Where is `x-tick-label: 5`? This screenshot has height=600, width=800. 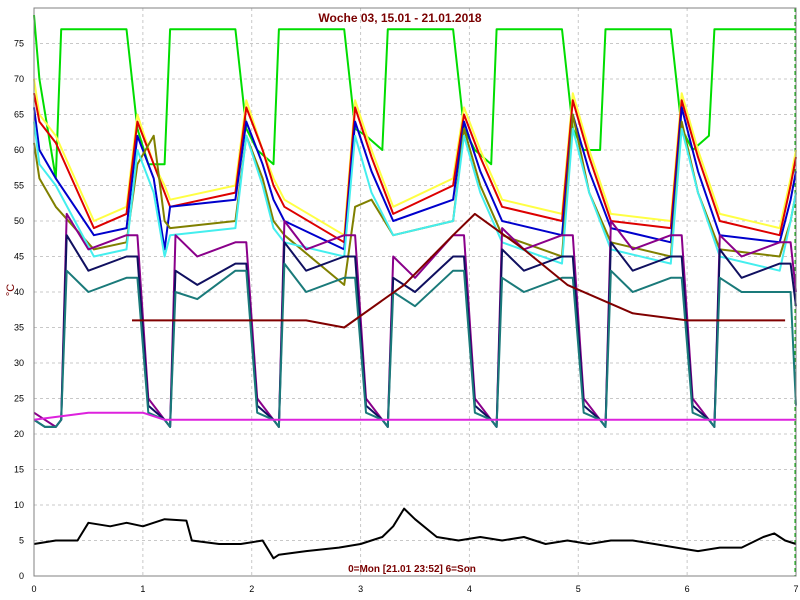 x-tick-label: 5 is located at coordinates (578, 589).